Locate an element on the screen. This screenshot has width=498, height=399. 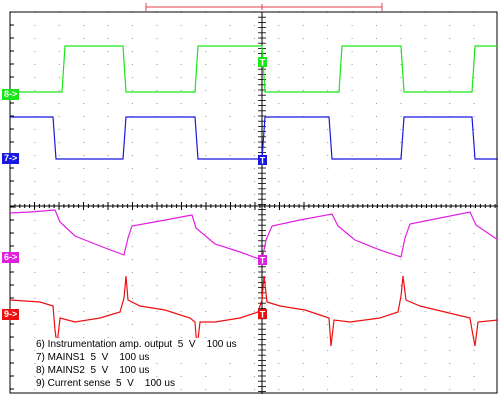
legend-entry-8: 8) MAINS2 5 V 100 us is located at coordinates (93, 370).